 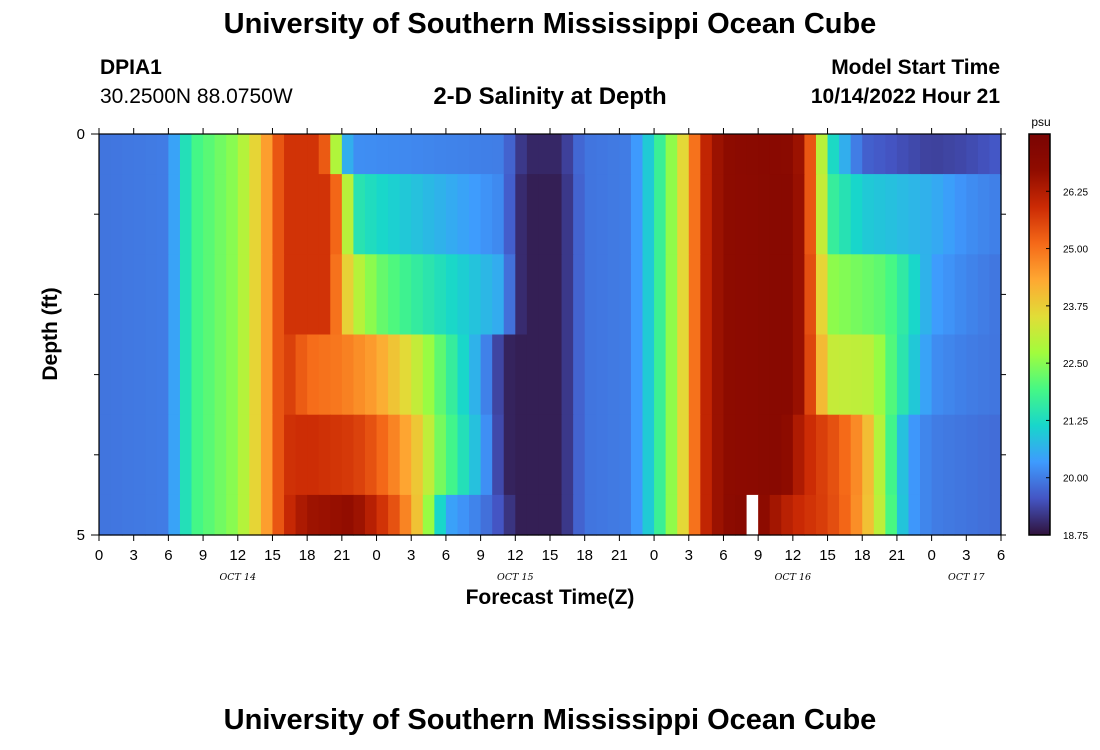 I want to click on colorbar-tick-label: 18.75, so click(x=1075, y=536).